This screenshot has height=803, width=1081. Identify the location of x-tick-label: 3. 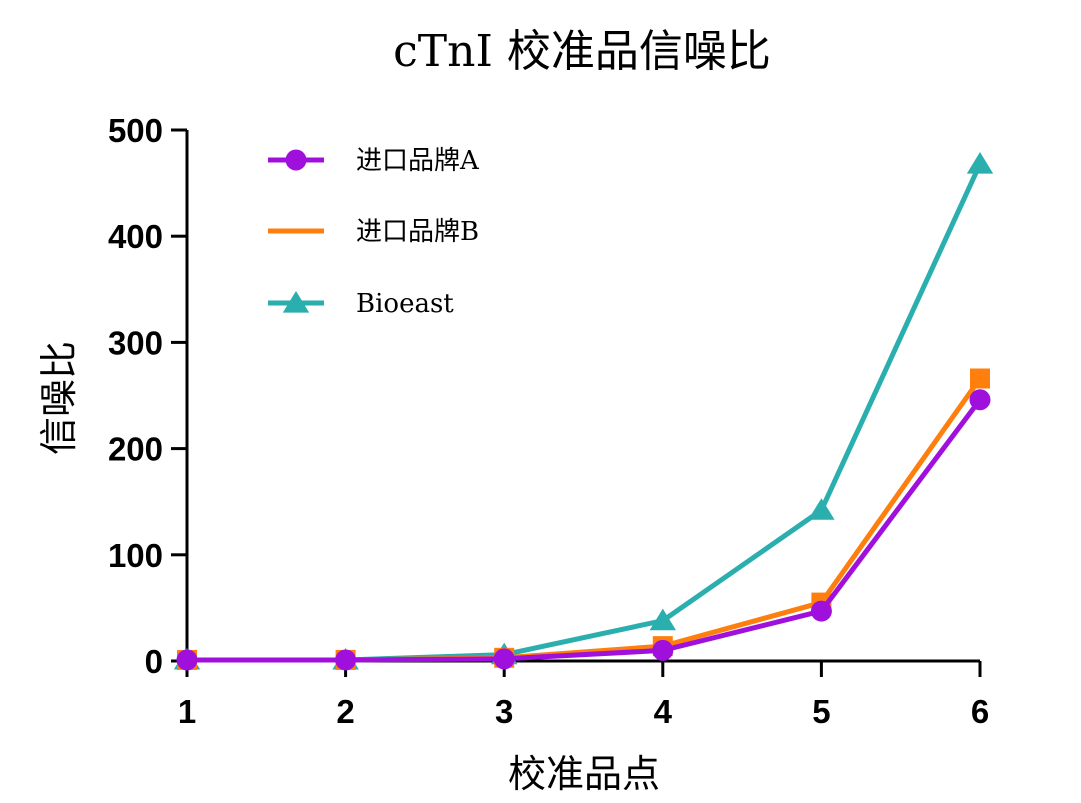
(504, 711).